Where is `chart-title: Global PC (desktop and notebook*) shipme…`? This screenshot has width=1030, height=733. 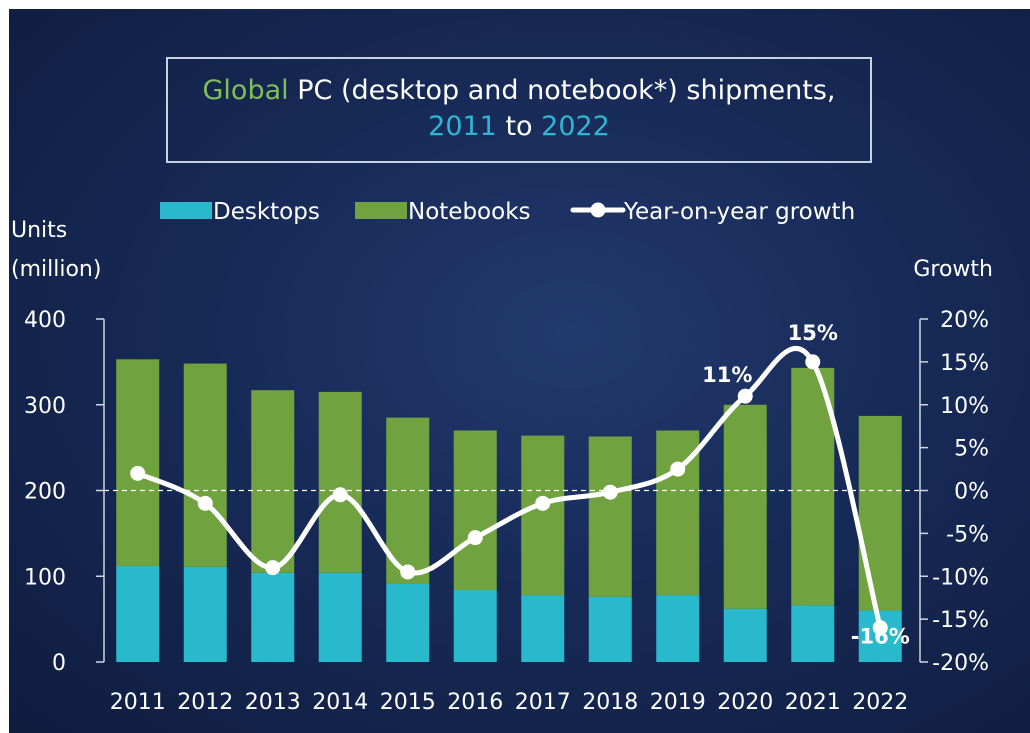 chart-title: Global PC (desktop and notebook*) shipme… is located at coordinates (519, 110).